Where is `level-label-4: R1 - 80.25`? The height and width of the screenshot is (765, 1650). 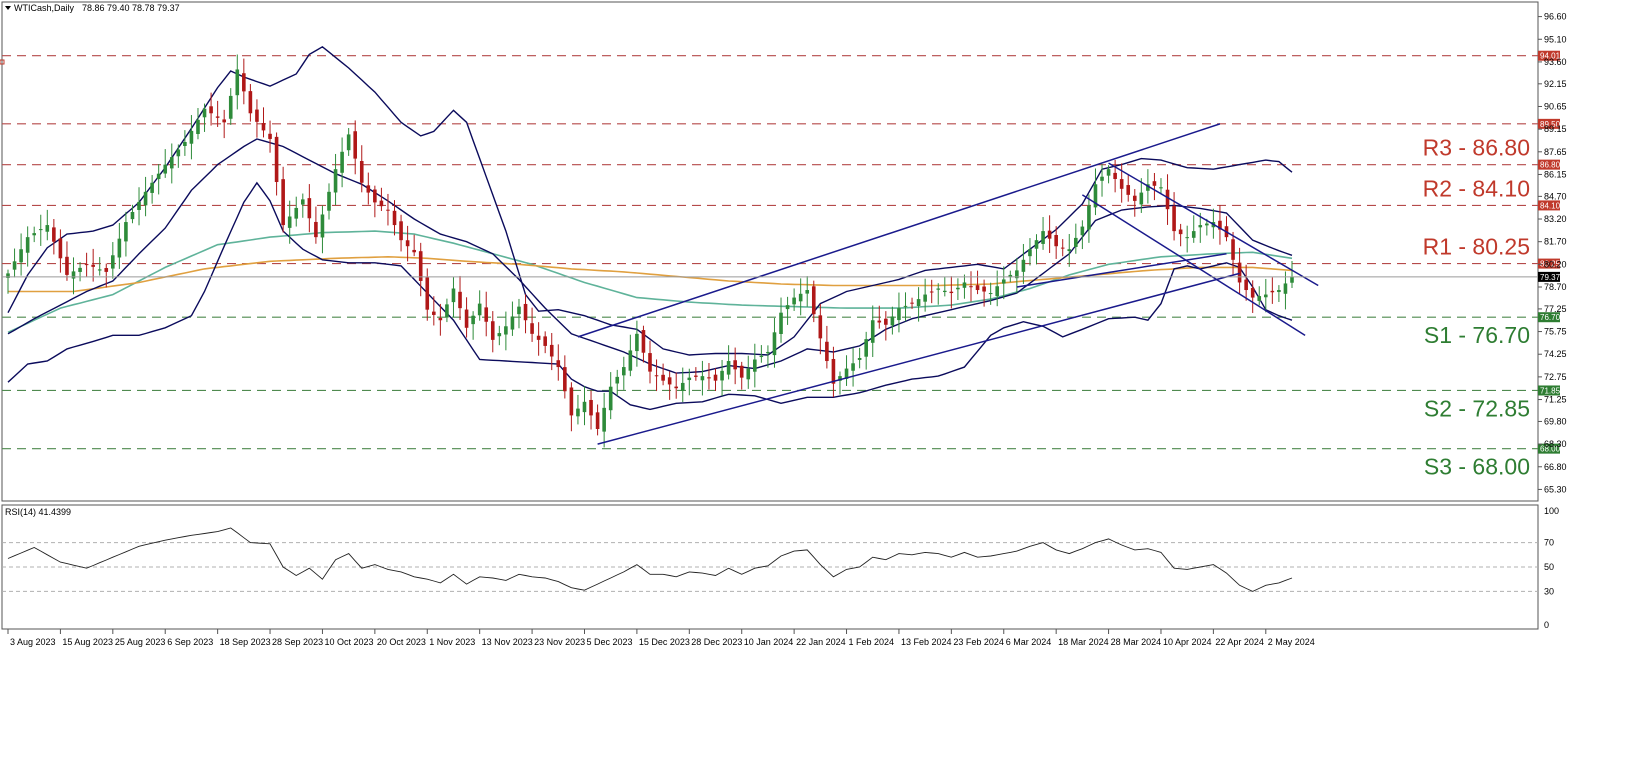
level-label-4: R1 - 80.25 is located at coordinates (1476, 247).